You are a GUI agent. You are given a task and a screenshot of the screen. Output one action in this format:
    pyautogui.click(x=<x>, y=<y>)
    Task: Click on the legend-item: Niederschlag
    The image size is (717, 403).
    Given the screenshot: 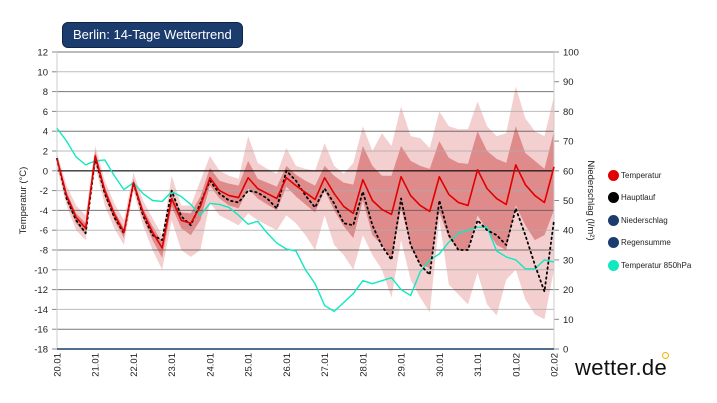 What is the action you would take?
    pyautogui.click(x=649, y=220)
    